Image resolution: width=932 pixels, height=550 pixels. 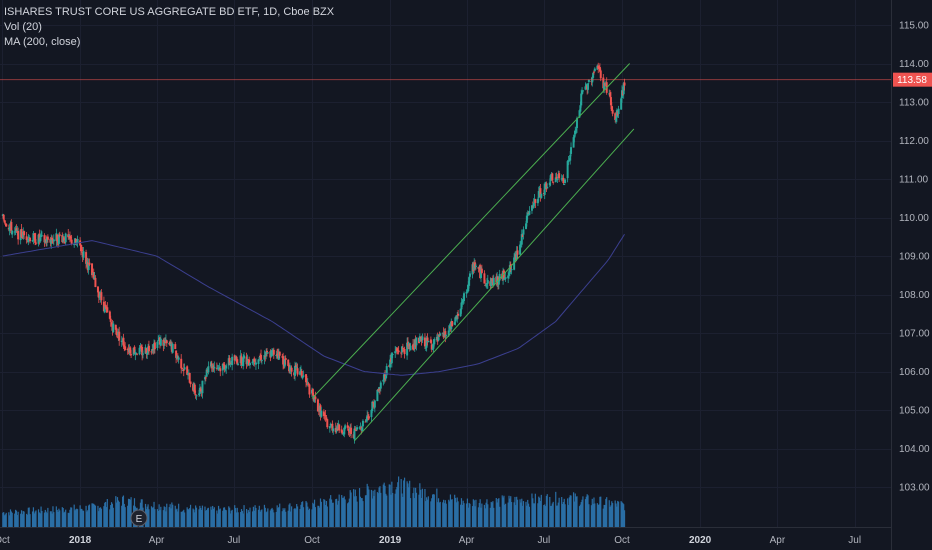 I want to click on price-tick-label: 105.00, so click(x=914, y=411).